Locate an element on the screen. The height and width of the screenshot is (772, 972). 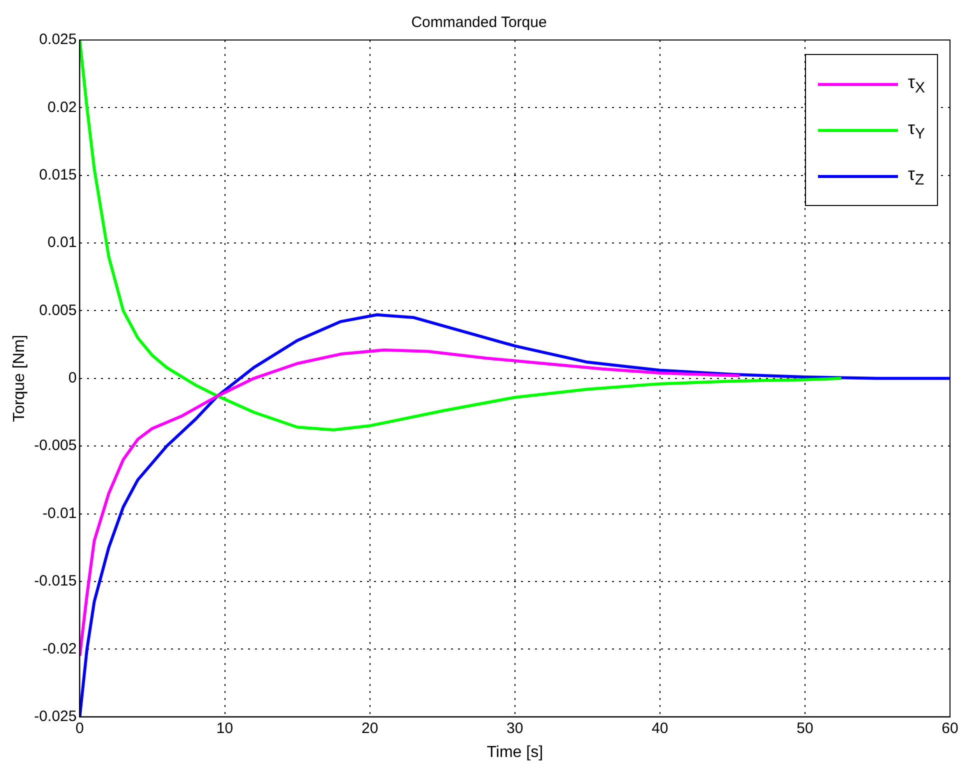
x-tick-label: 60 is located at coordinates (950, 728).